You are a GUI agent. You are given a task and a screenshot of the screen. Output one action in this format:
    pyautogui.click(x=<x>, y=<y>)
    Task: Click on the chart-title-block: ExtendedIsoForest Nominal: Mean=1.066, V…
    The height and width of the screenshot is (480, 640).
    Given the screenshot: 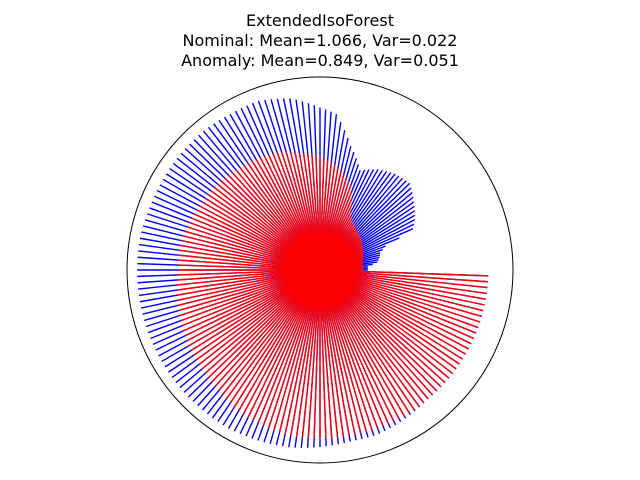 What is the action you would take?
    pyautogui.click(x=320, y=41)
    